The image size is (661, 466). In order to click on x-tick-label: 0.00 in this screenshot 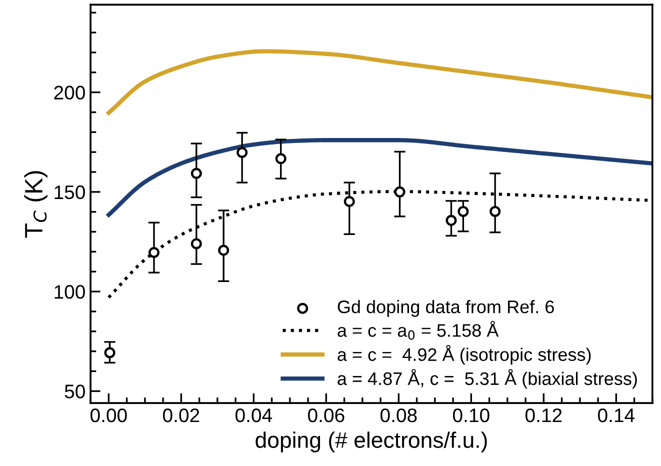, I will do `click(108, 415)`.